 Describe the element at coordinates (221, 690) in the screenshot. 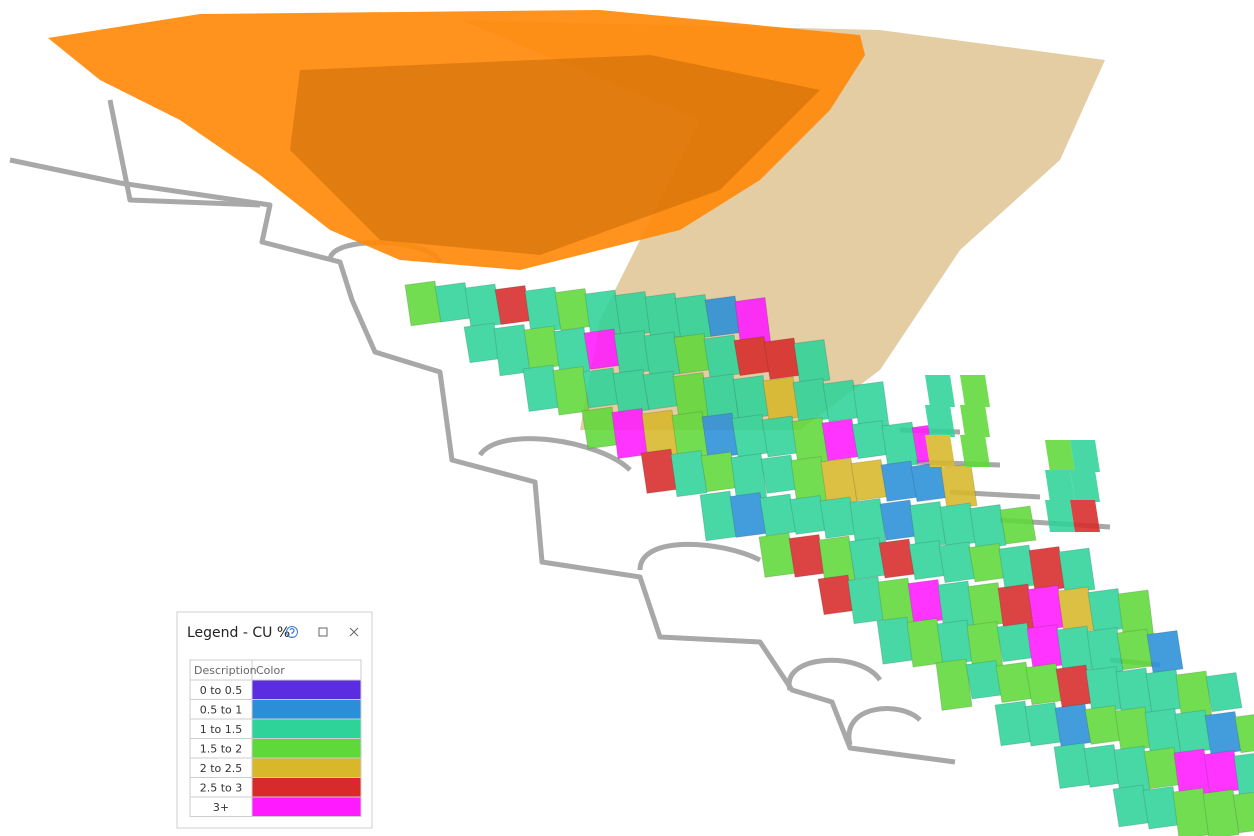

I see `row-description: 0 to 0.5` at that location.